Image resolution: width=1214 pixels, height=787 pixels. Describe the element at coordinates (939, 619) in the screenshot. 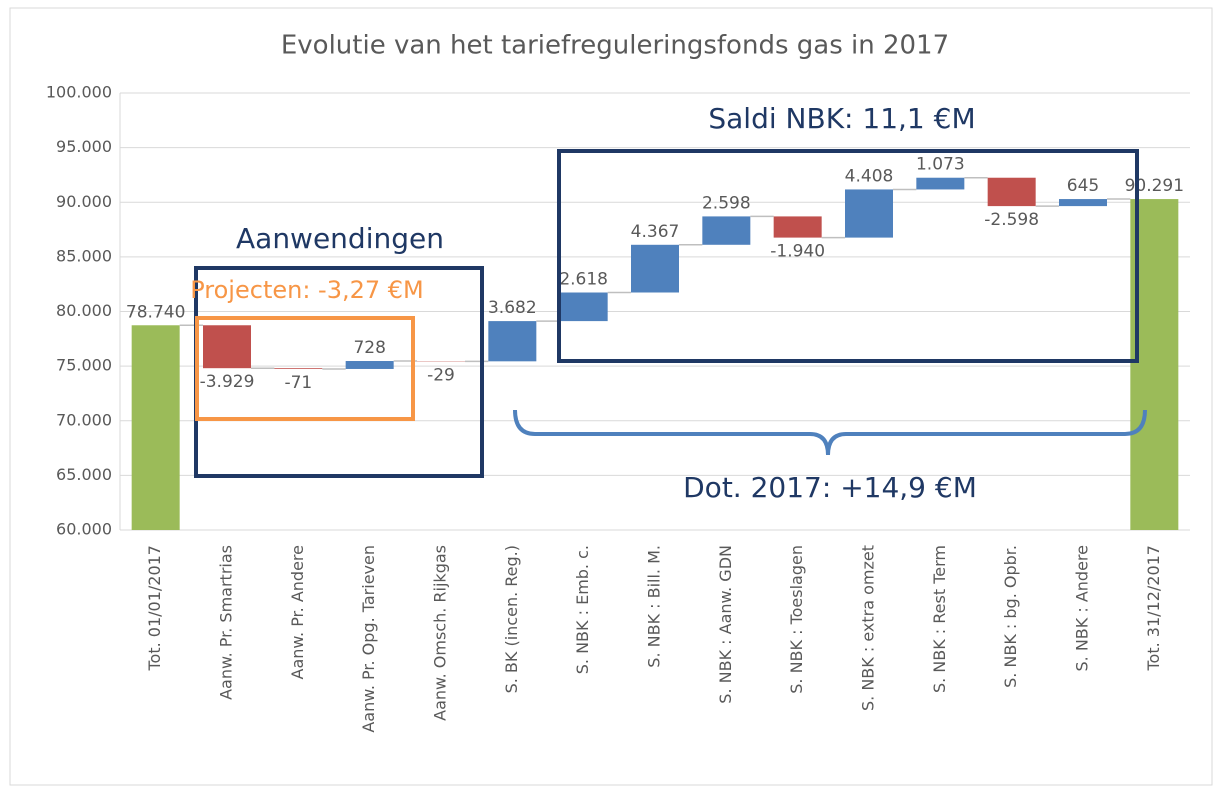

I see `x-tick-label: S. NBK : Rest Term` at that location.